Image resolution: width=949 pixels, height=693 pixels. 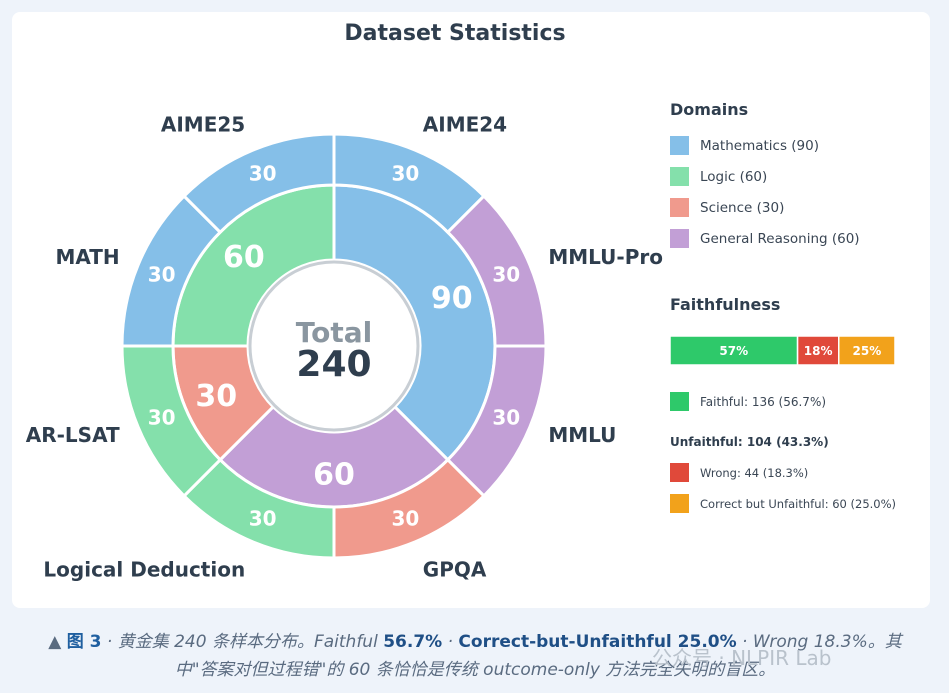 What do you see at coordinates (144, 569) in the screenshot?
I see `dataset-name-logical-deduction: Logical Deduction` at bounding box center [144, 569].